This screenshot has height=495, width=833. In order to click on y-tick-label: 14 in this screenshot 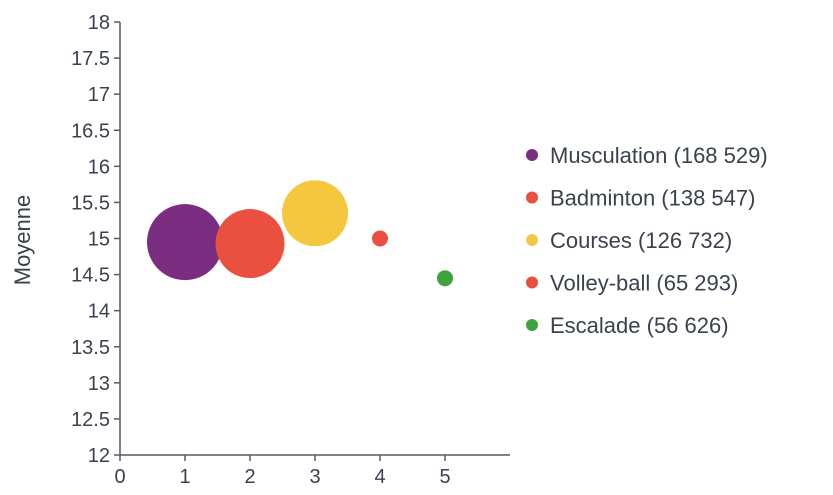, I will do `click(99, 312)`.